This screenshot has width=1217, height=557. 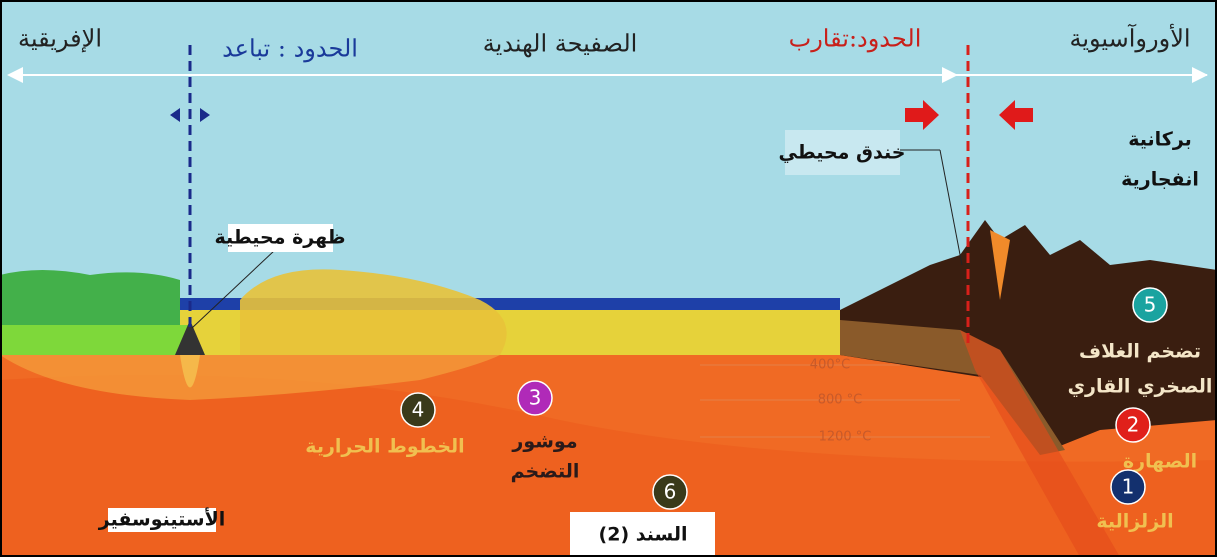 I want to click on marker-label: 2, so click(x=1133, y=425).